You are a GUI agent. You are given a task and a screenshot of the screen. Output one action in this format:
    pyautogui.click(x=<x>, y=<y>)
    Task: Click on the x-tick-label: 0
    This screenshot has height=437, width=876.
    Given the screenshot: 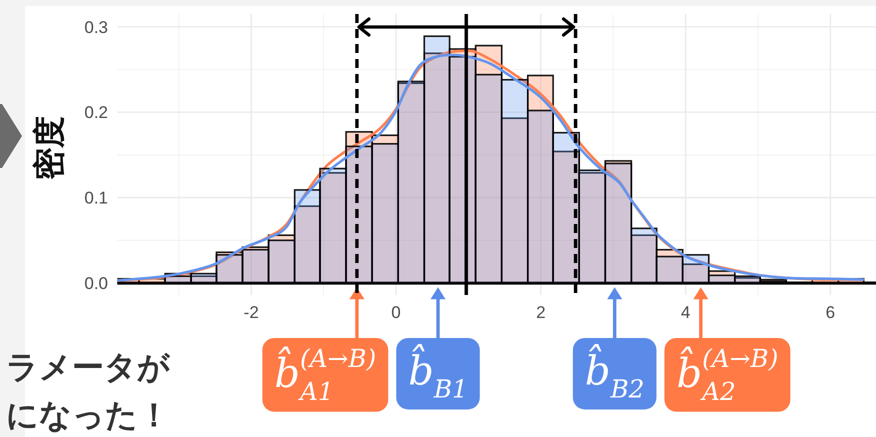 What is the action you would take?
    pyautogui.click(x=396, y=312)
    